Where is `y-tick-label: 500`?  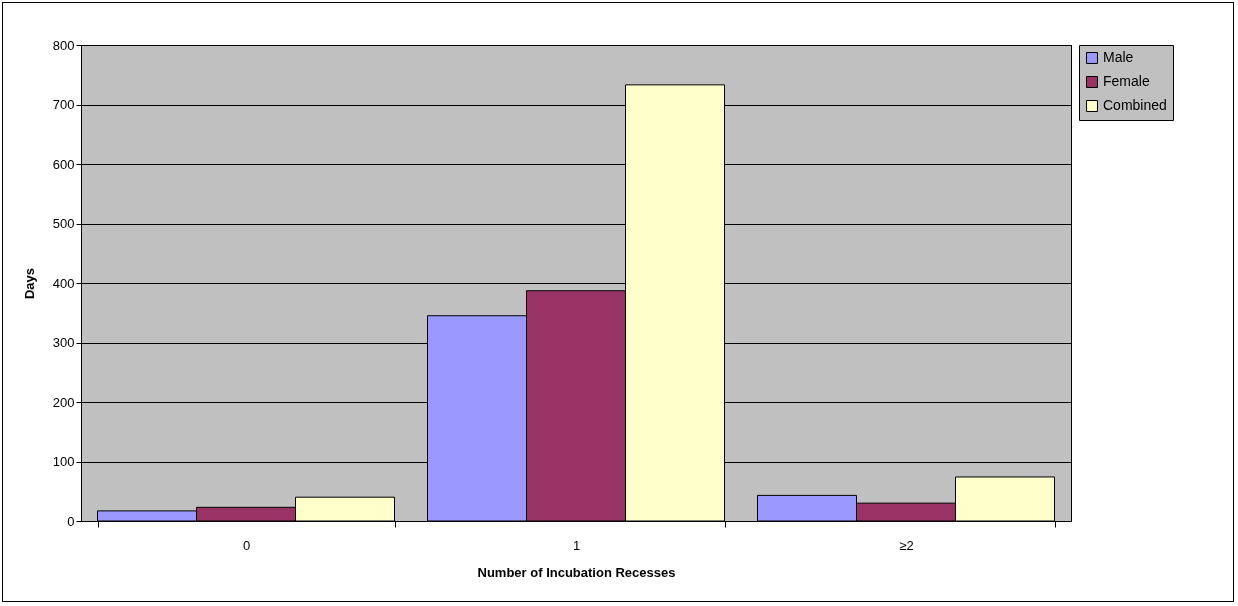
y-tick-label: 500 is located at coordinates (63, 223).